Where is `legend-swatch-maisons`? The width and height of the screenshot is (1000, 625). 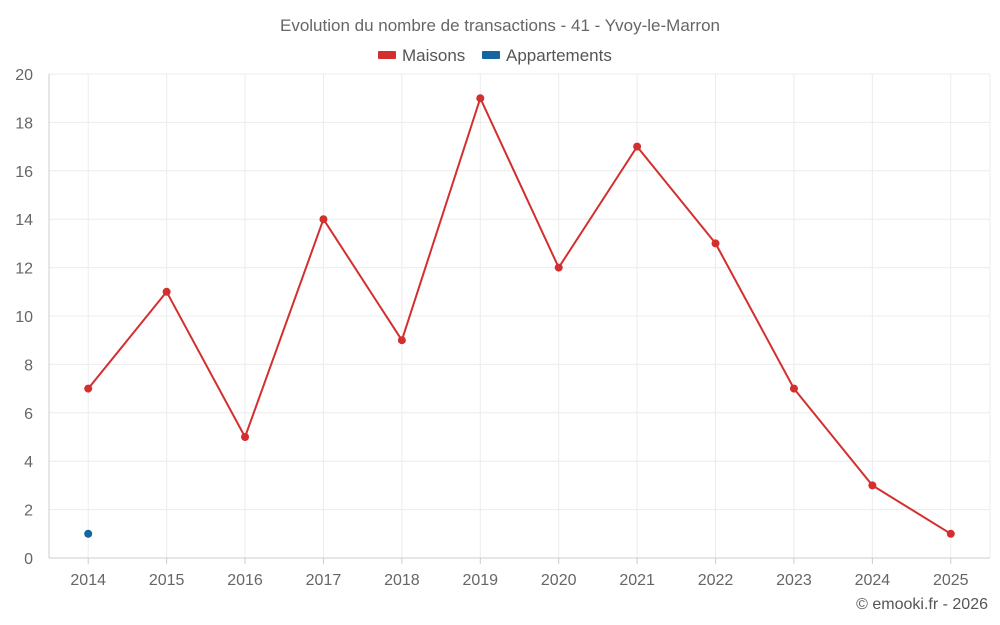 legend-swatch-maisons is located at coordinates (387, 55).